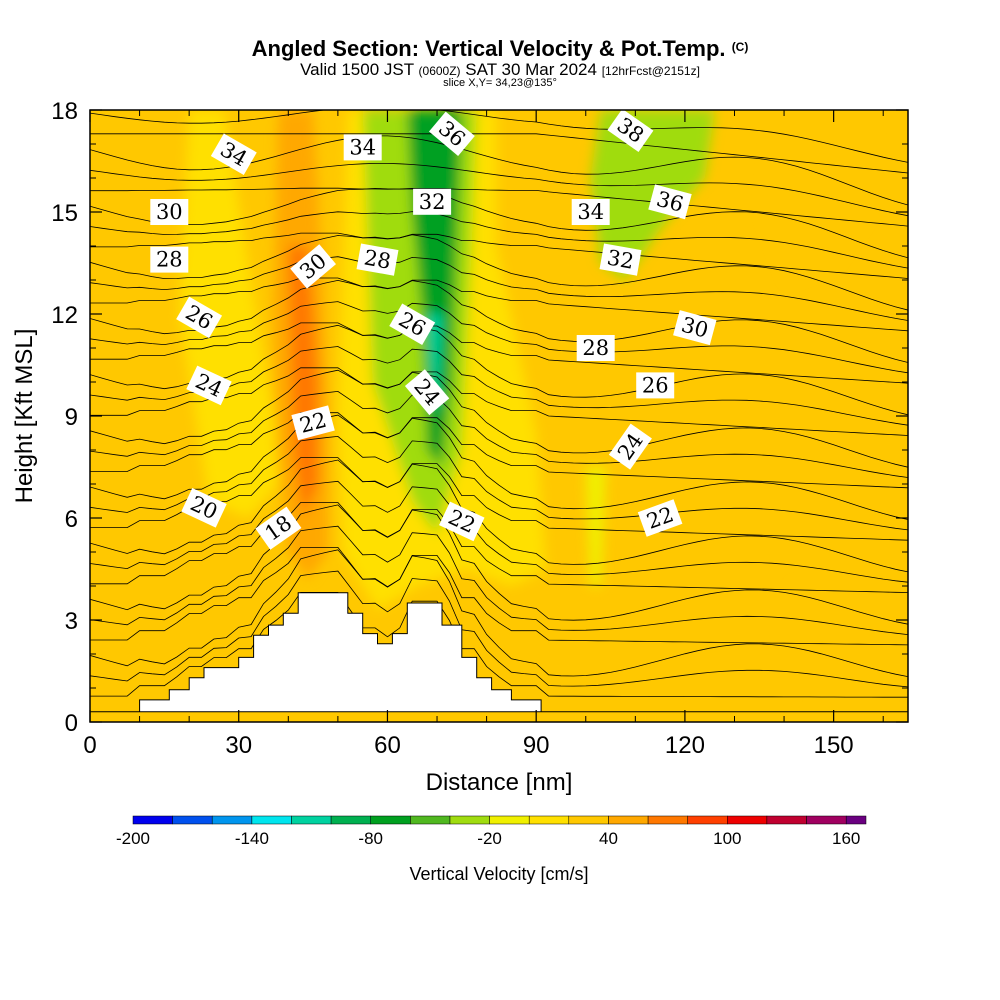 The width and height of the screenshot is (1000, 1000). What do you see at coordinates (370, 838) in the screenshot?
I see `colorbar-tick-label: -80` at bounding box center [370, 838].